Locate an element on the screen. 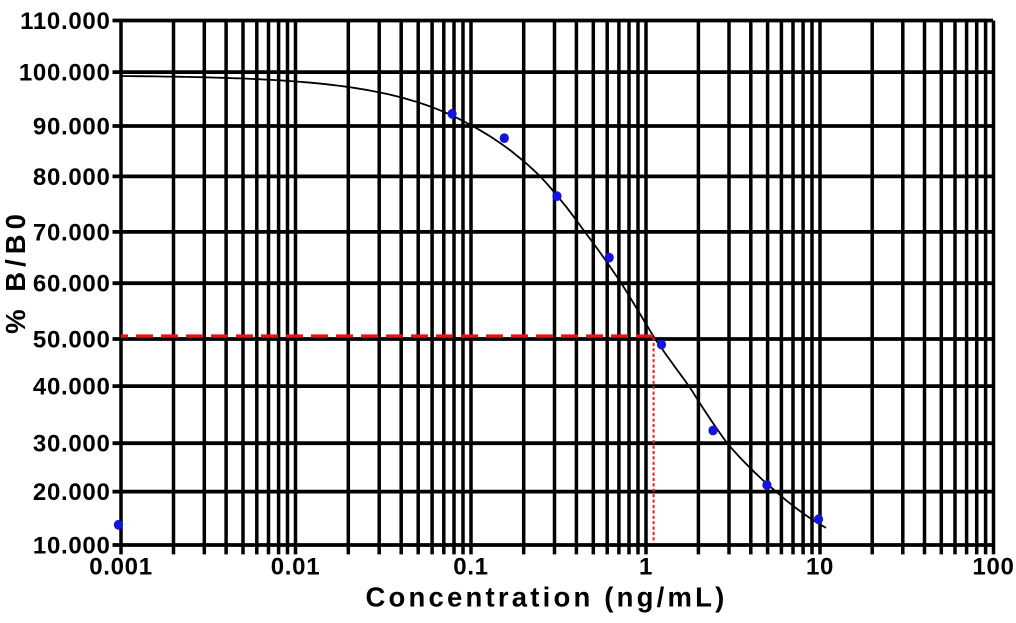 The image size is (1016, 623). svg-text: 0.01 is located at coordinates (296, 567).